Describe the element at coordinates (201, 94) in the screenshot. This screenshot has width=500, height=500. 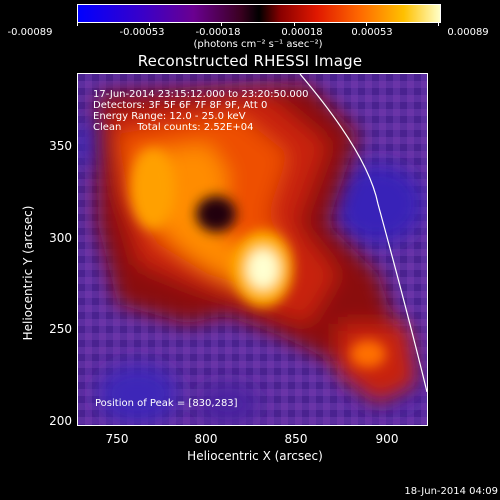
I see `time-range-label: 17-Jun-2014 23:15:12.000 to 23:20:50.000` at that location.